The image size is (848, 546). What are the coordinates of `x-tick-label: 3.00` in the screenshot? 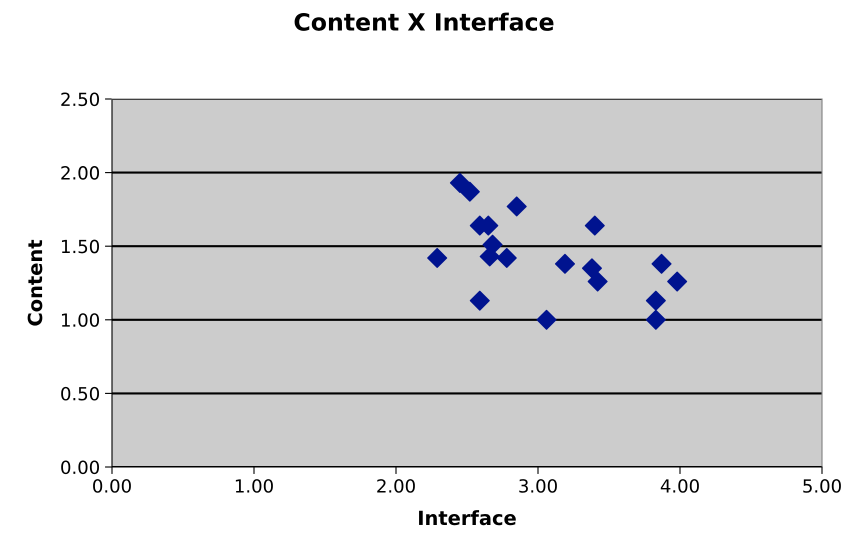 It's located at (538, 486).